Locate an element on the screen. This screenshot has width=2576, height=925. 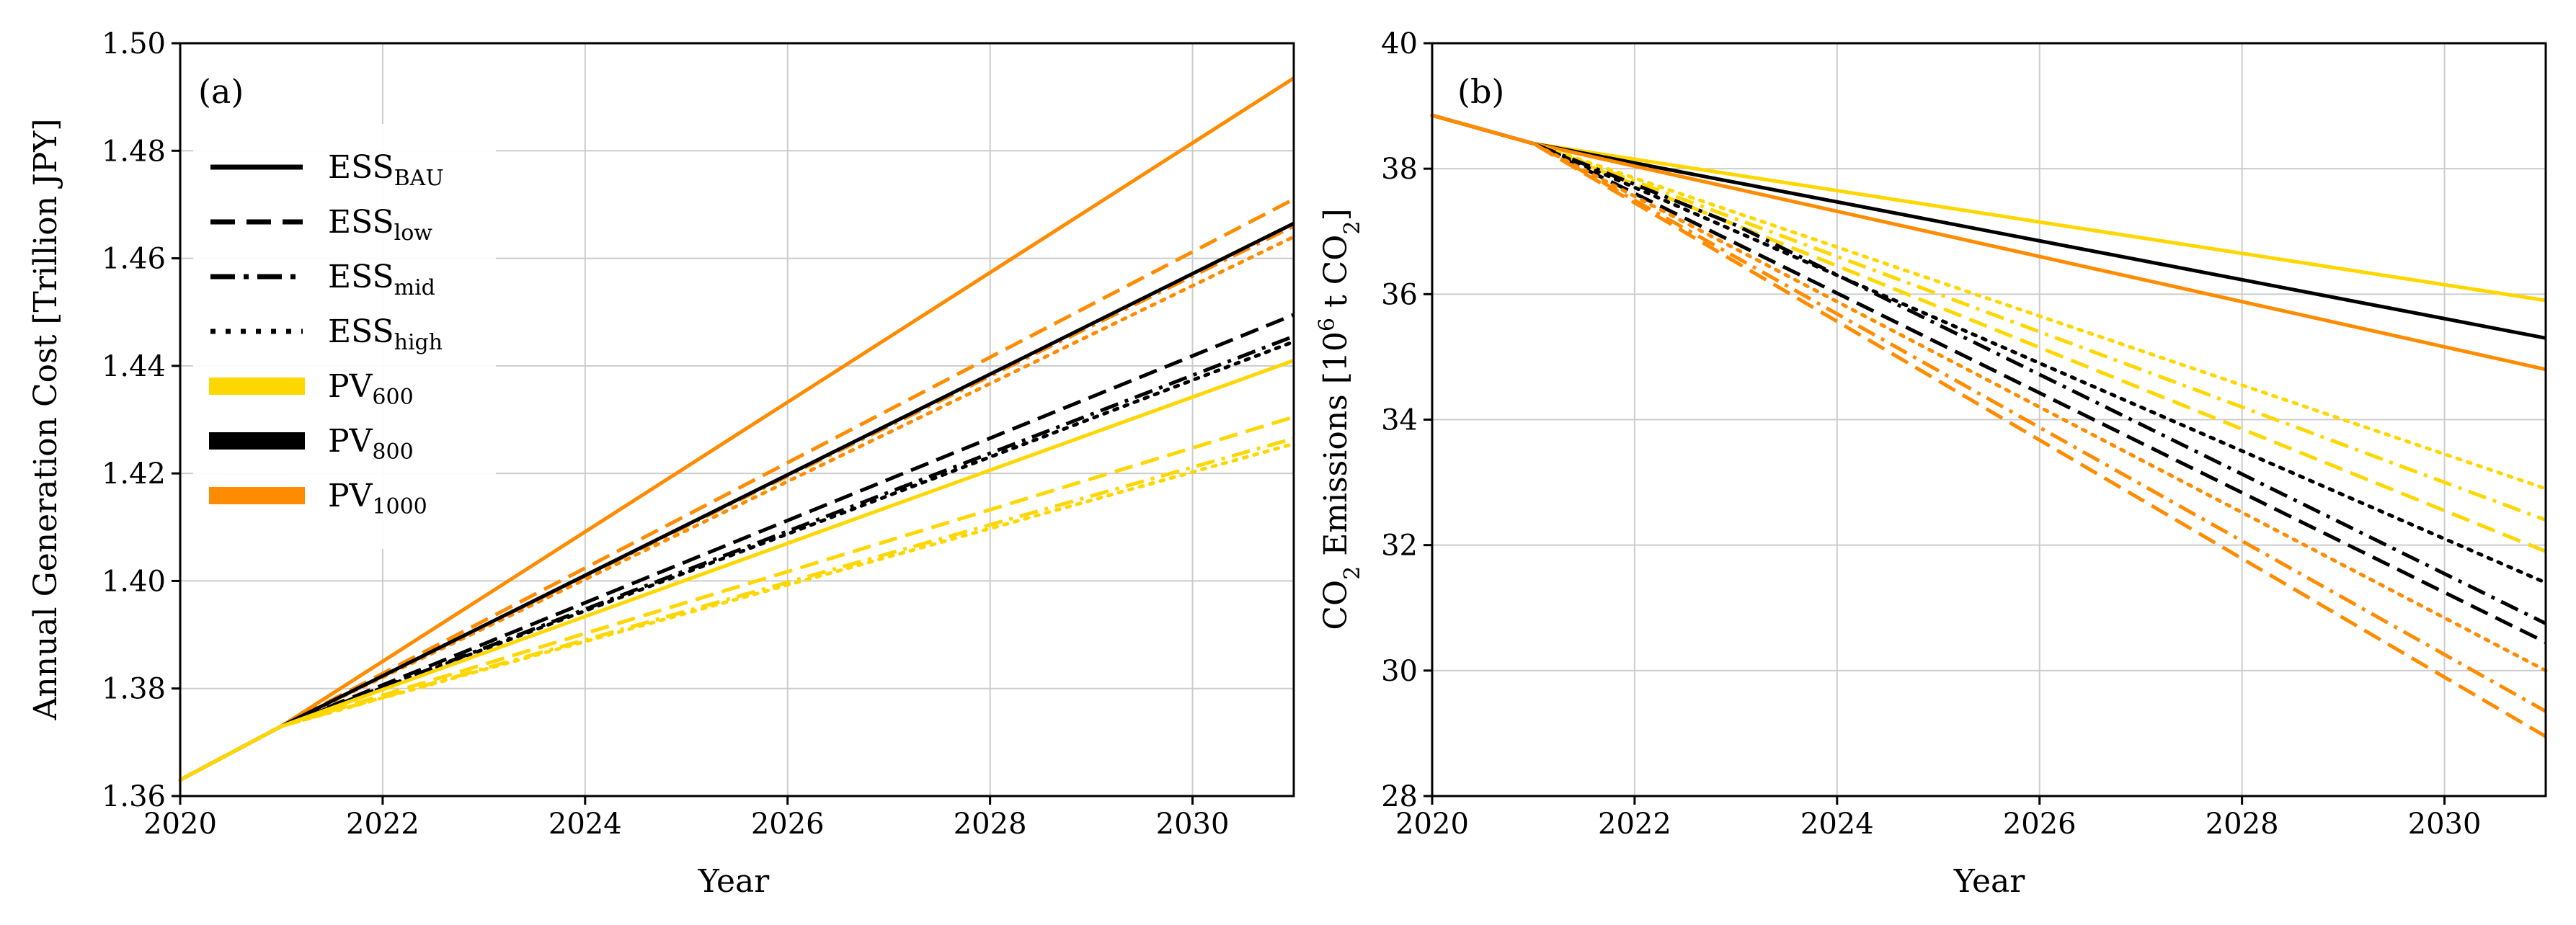
y-tick-label: 1.38 is located at coordinates (134, 690).